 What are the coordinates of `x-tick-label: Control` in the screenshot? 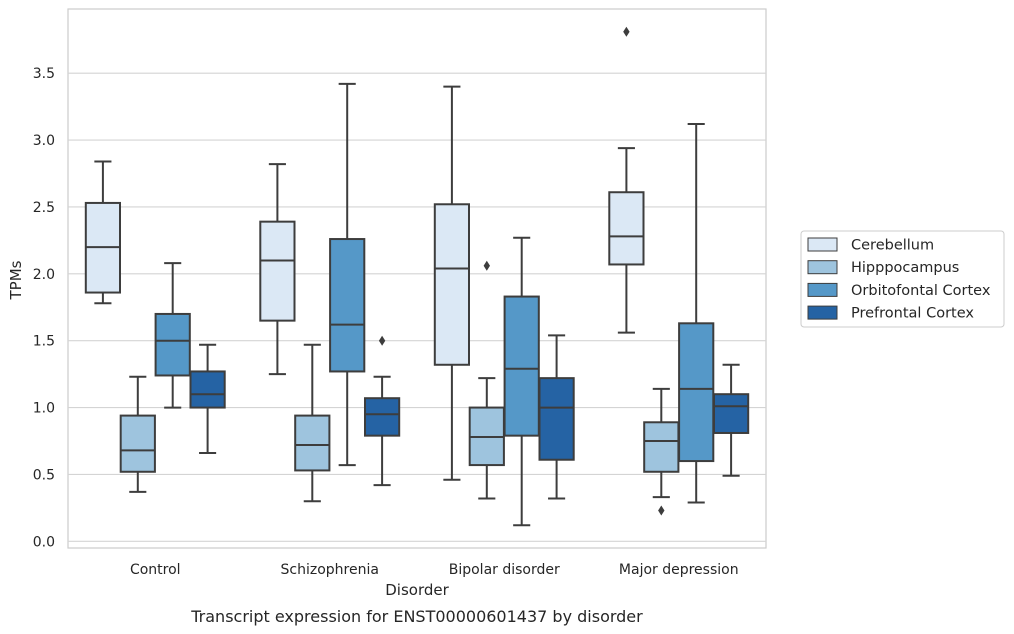 It's located at (155, 570).